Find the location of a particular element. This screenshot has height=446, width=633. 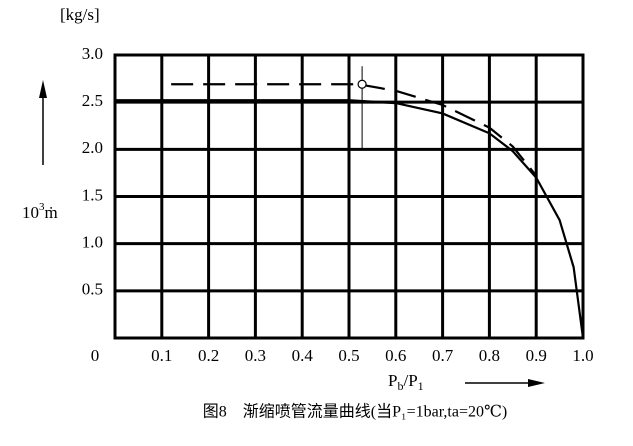

x-tick-label: 0.1 is located at coordinates (161, 355).